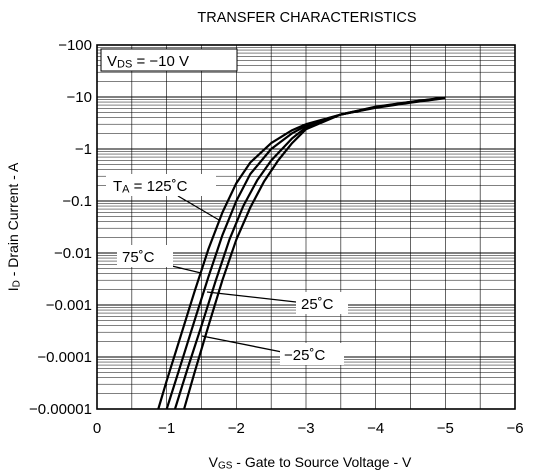  What do you see at coordinates (69, 305) in the screenshot?
I see `y-tick-label: −0.001` at bounding box center [69, 305].